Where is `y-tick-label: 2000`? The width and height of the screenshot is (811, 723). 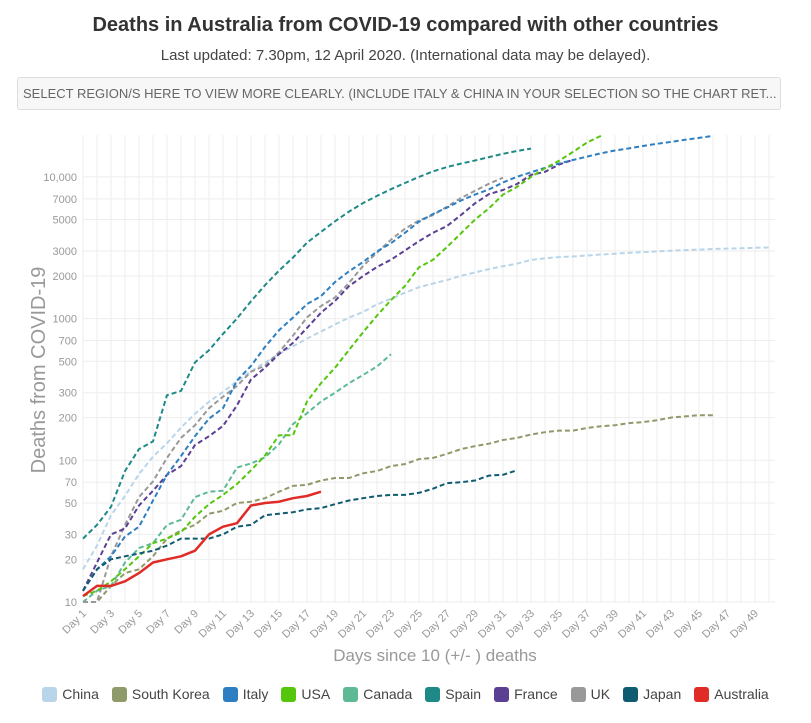
y-tick-label: 2000 is located at coordinates (65, 277).